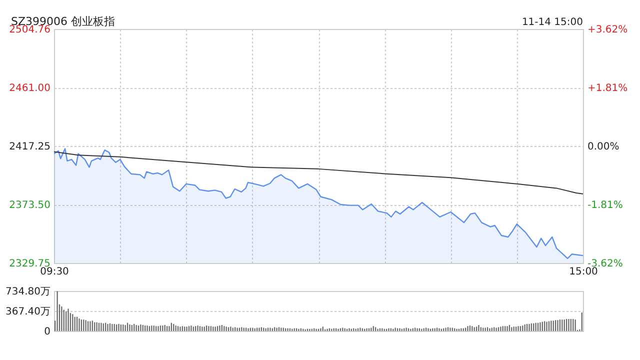 The image size is (640, 360). What do you see at coordinates (608, 30) in the screenshot?
I see `y2-tick-label: +3.62%` at bounding box center [608, 30].